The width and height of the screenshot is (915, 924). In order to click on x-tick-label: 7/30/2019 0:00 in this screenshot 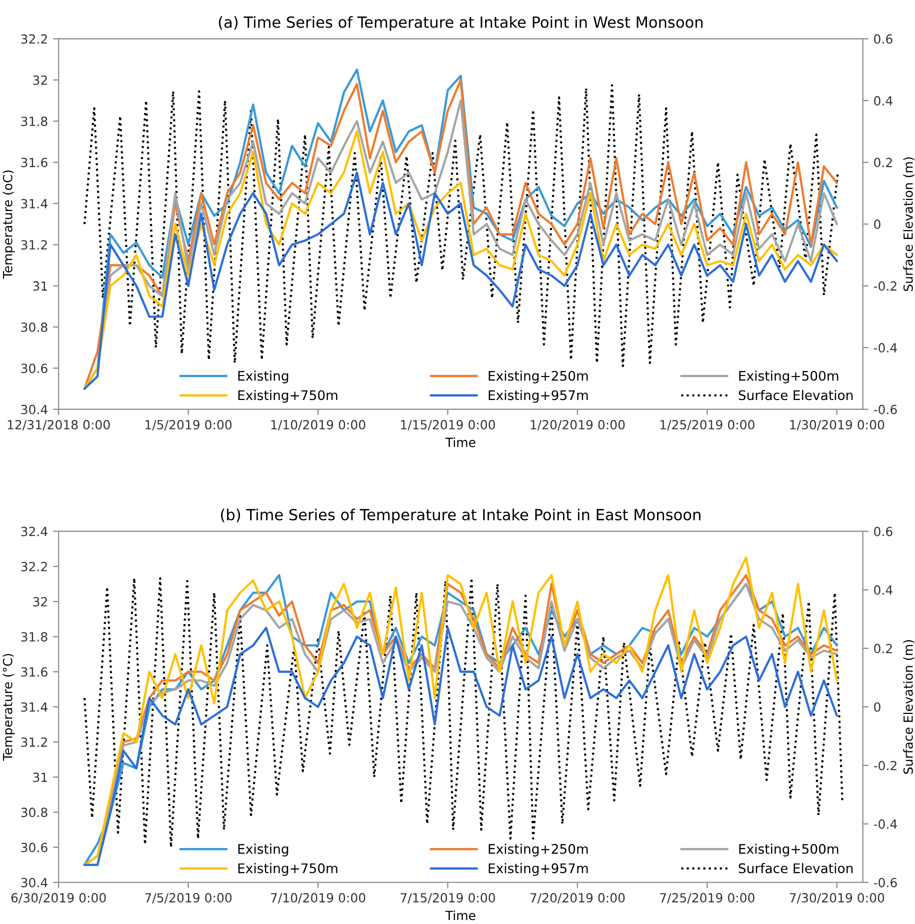, I will do `click(837, 898)`.